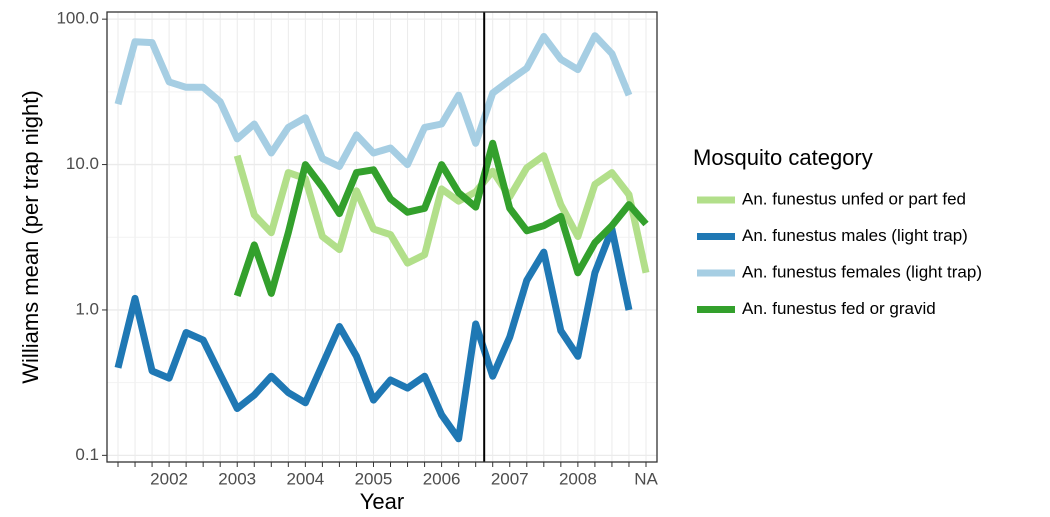 The height and width of the screenshot is (517, 1050). What do you see at coordinates (237, 478) in the screenshot?
I see `x-tick-label: 2003` at bounding box center [237, 478].